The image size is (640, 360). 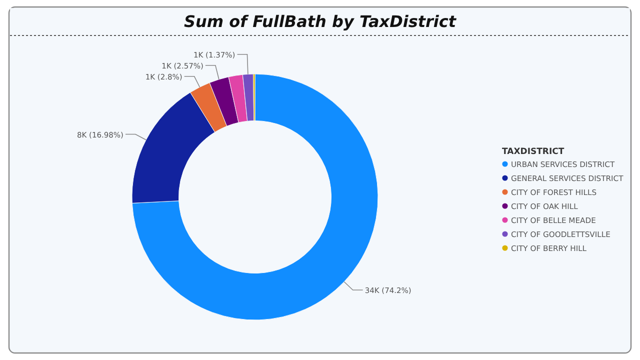 I want to click on chart-title: Sum of FullBath by TaxDistrict, so click(x=321, y=21).